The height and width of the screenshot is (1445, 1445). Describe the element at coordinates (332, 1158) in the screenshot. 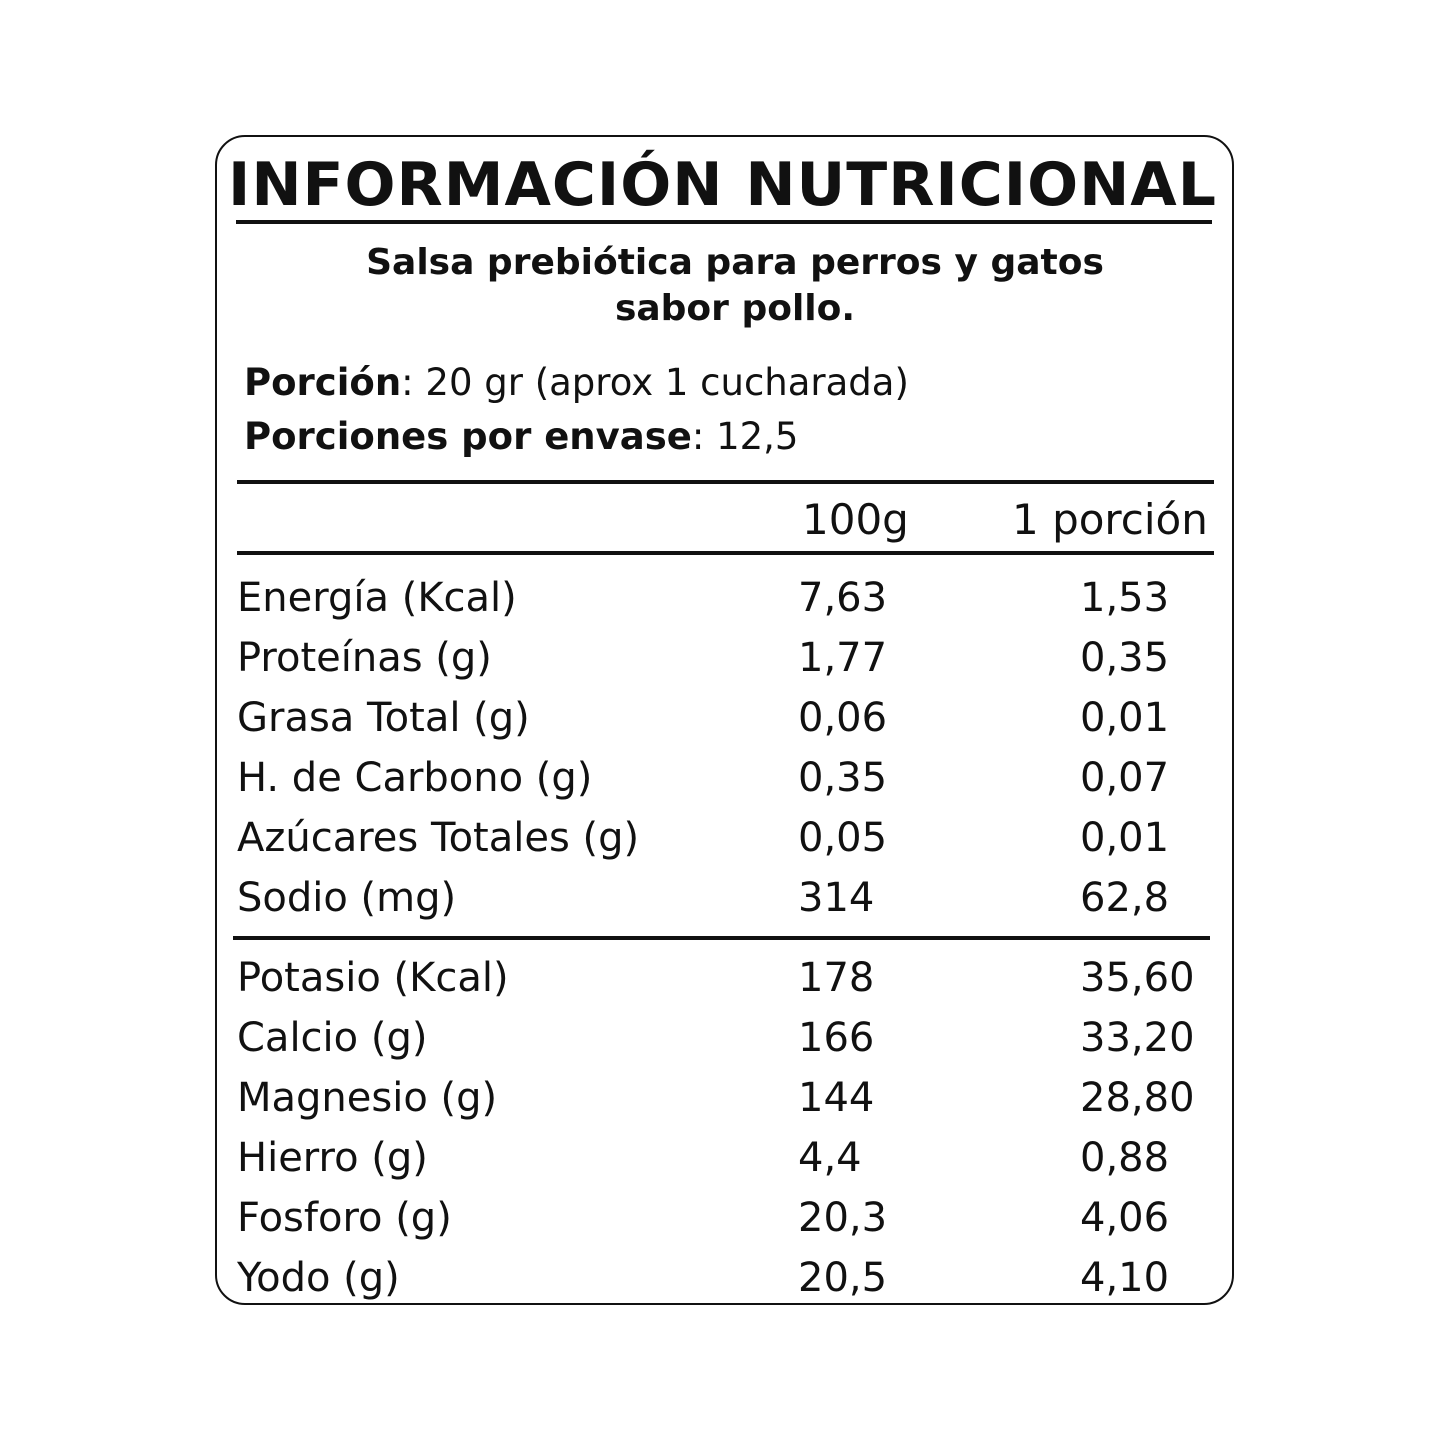

I see `nutrient-name: Hierro (g)` at that location.